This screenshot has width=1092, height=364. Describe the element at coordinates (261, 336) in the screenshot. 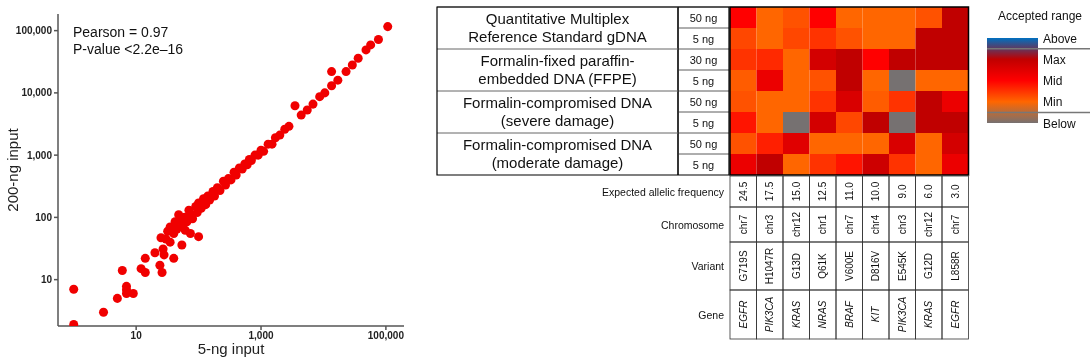

I see `x-tick-label: 1,000` at that location.